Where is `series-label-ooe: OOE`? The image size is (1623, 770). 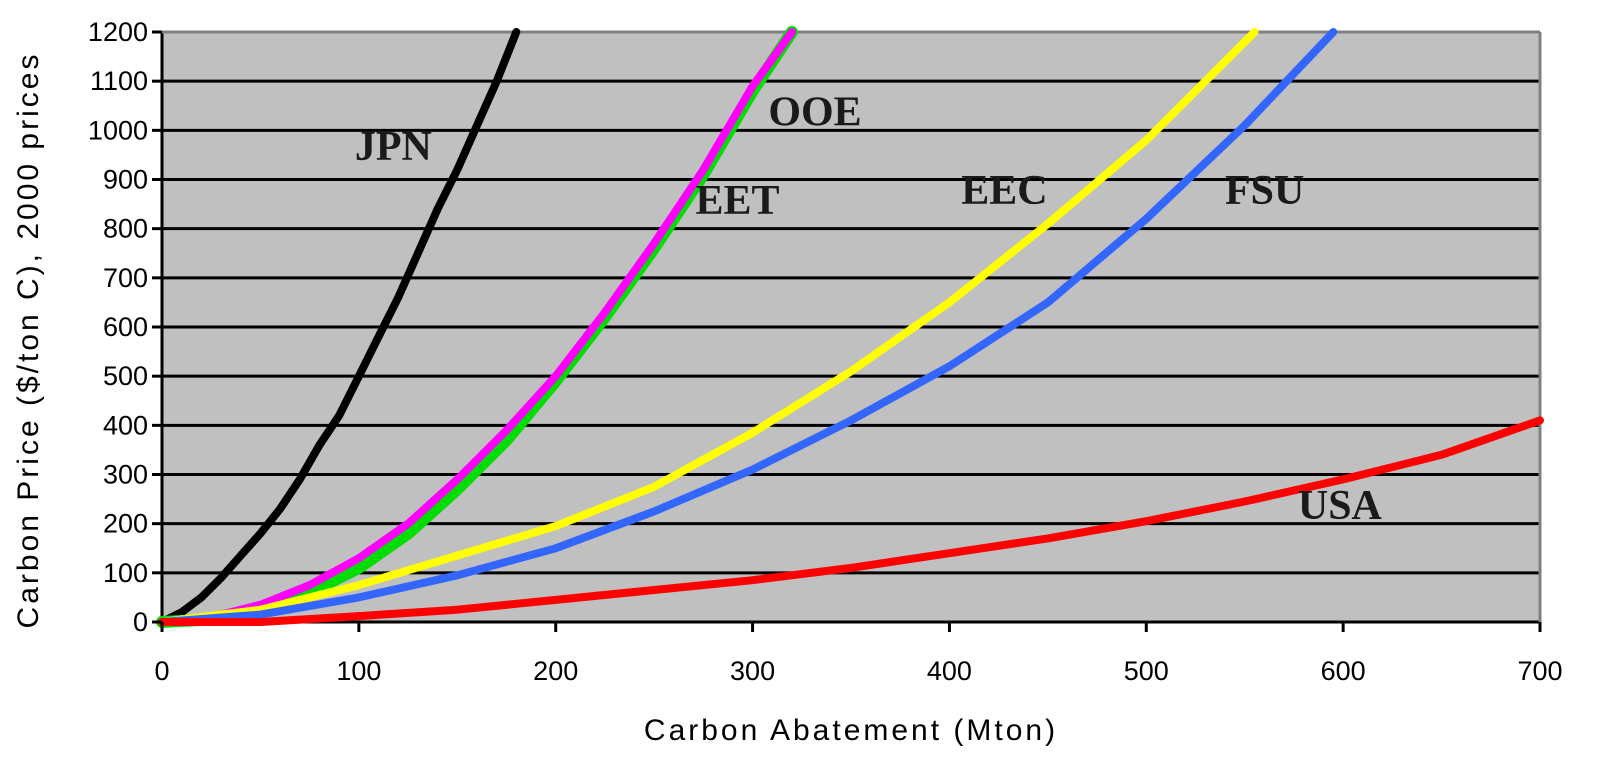 series-label-ooe: OOE is located at coordinates (814, 112).